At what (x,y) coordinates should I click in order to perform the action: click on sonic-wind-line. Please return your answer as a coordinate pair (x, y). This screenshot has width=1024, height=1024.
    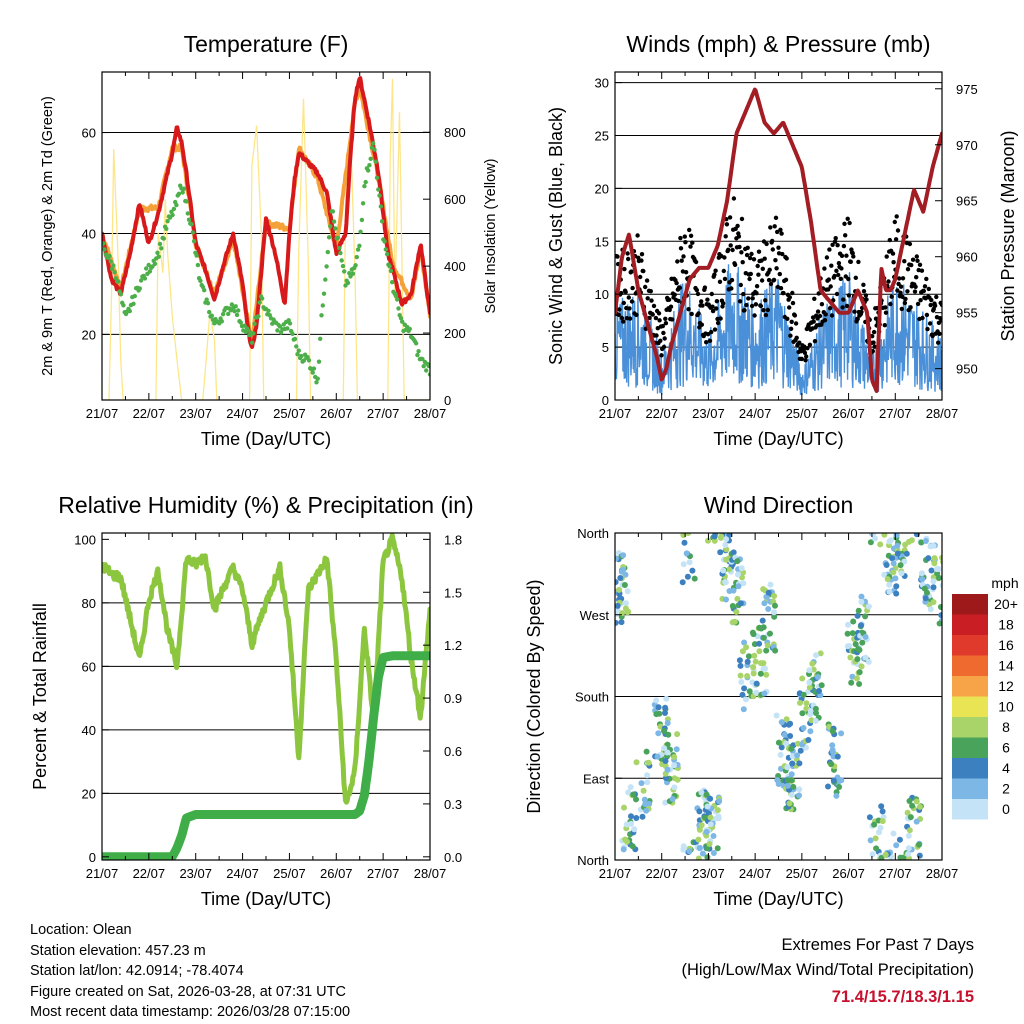
    Looking at the image, I should click on (778, 330).